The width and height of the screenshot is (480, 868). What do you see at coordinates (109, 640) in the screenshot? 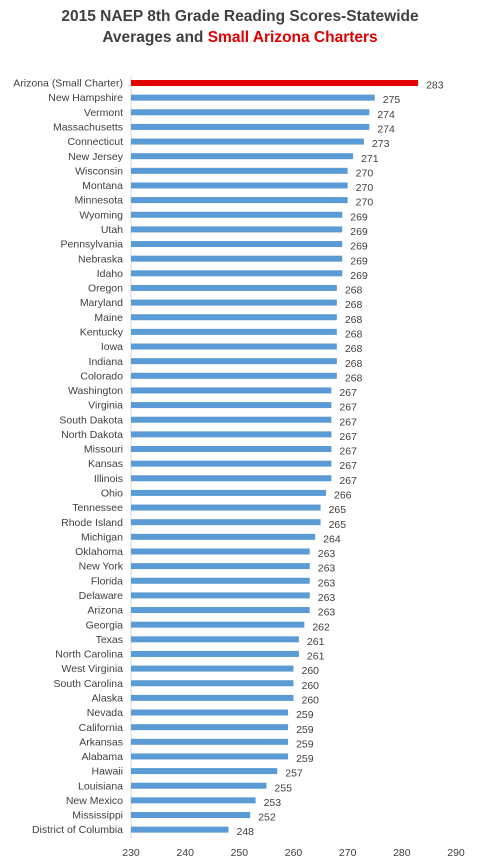
I see `category-label: Texas` at bounding box center [109, 640].